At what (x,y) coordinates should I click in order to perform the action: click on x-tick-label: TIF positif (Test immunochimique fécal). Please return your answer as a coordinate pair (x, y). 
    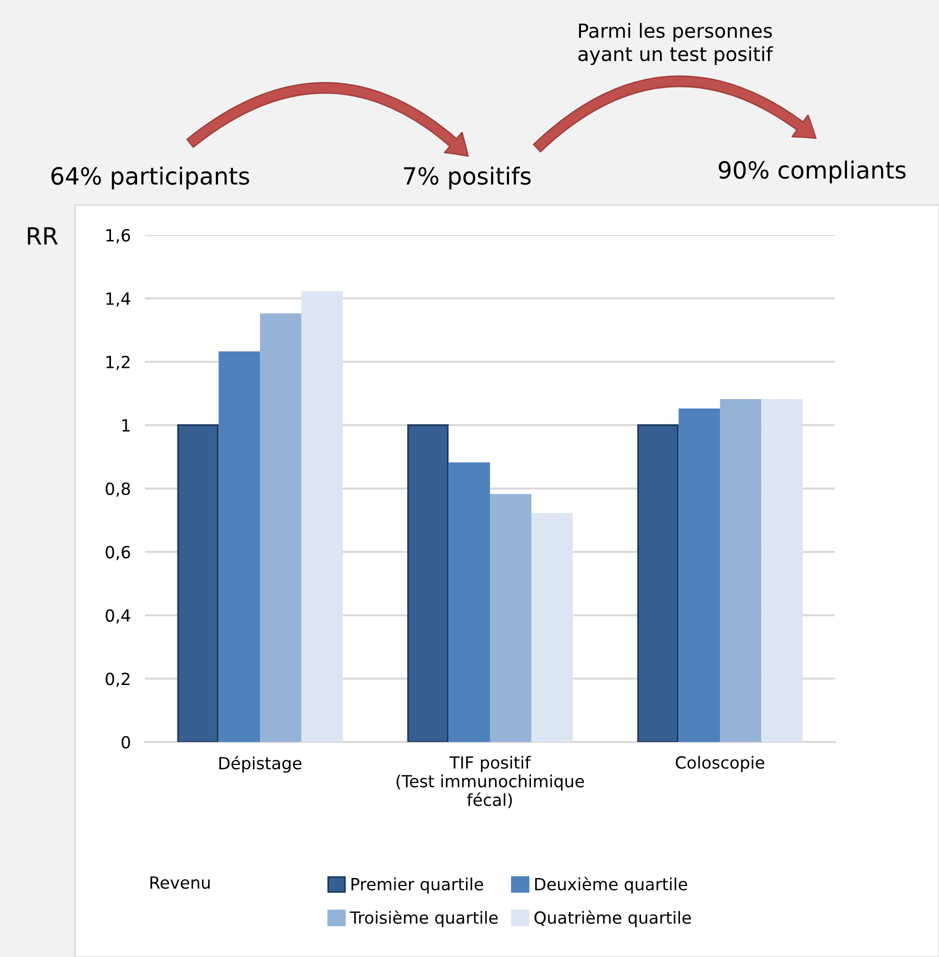
    Looking at the image, I should click on (490, 782).